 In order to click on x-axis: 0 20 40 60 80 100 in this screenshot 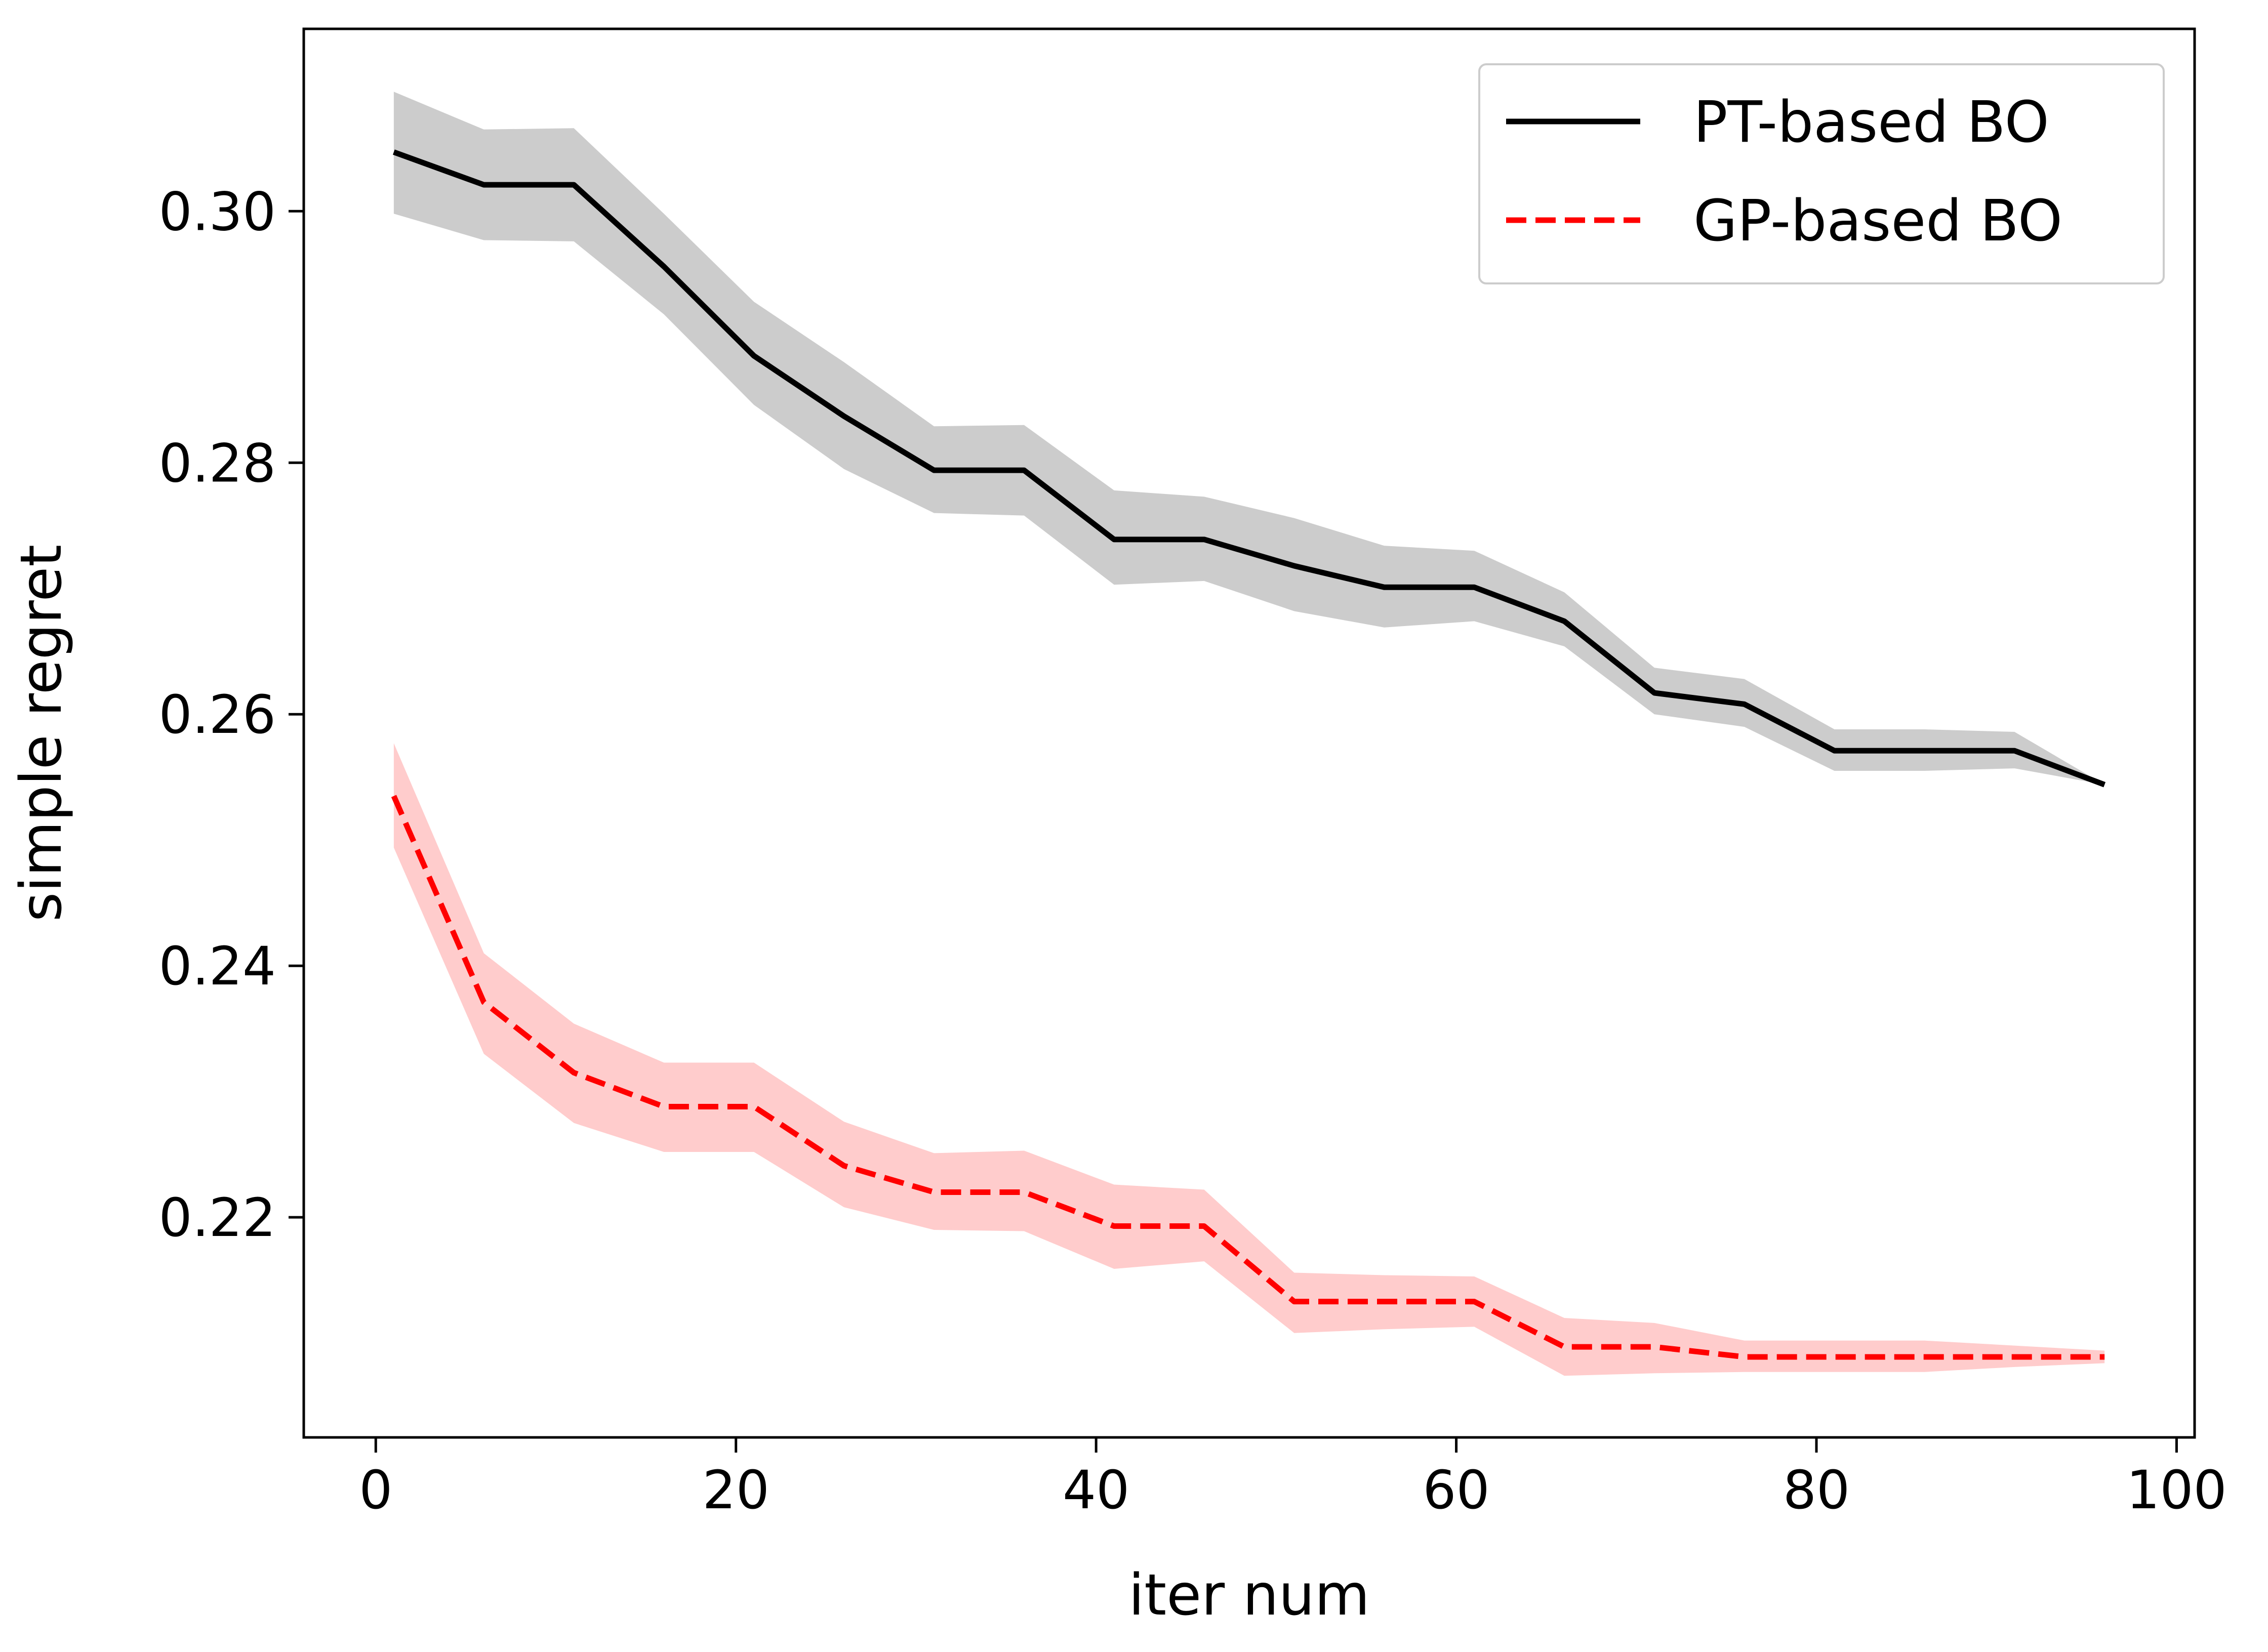, I will do `click(1293, 1479)`.